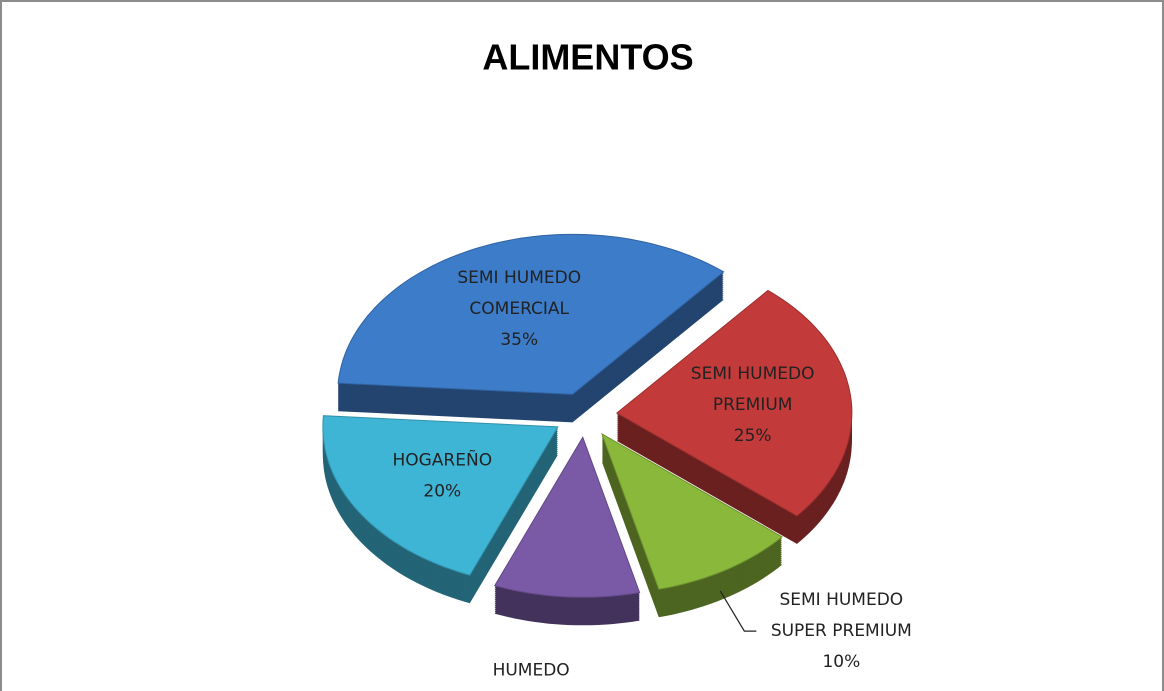  I want to click on data-label-value: 25%, so click(753, 436).